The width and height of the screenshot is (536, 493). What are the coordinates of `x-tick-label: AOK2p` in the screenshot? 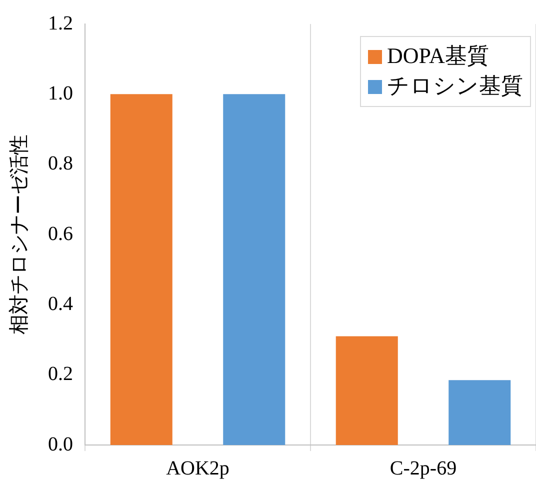 It's located at (198, 468).